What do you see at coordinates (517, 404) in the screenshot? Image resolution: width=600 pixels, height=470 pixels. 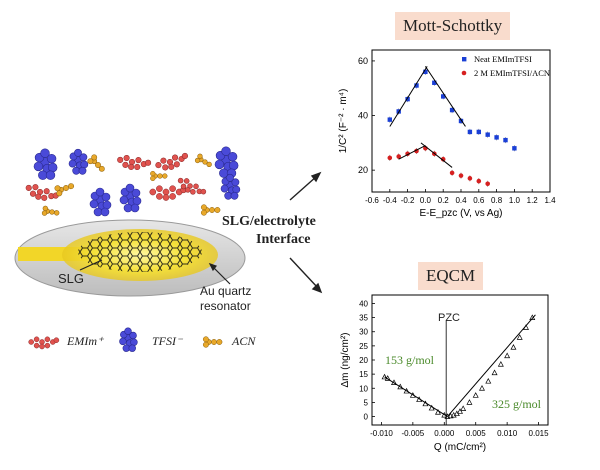 I see `mass-325-label: 325 g/mol` at bounding box center [517, 404].